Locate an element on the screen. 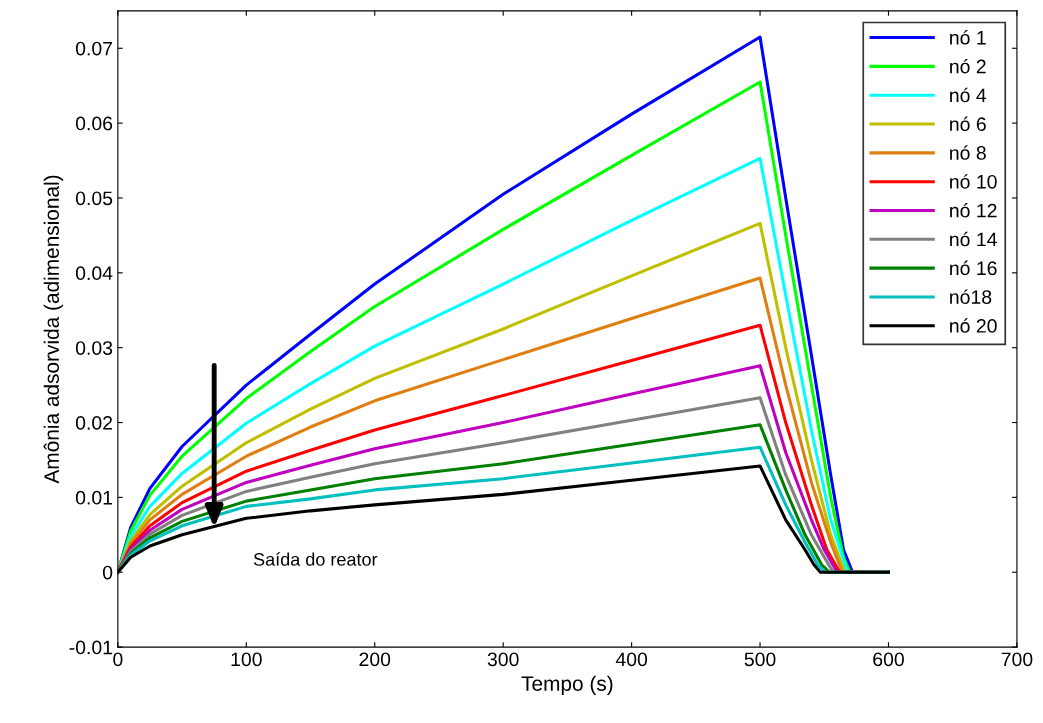  y-tick-label: 0.04 is located at coordinates (94, 273).